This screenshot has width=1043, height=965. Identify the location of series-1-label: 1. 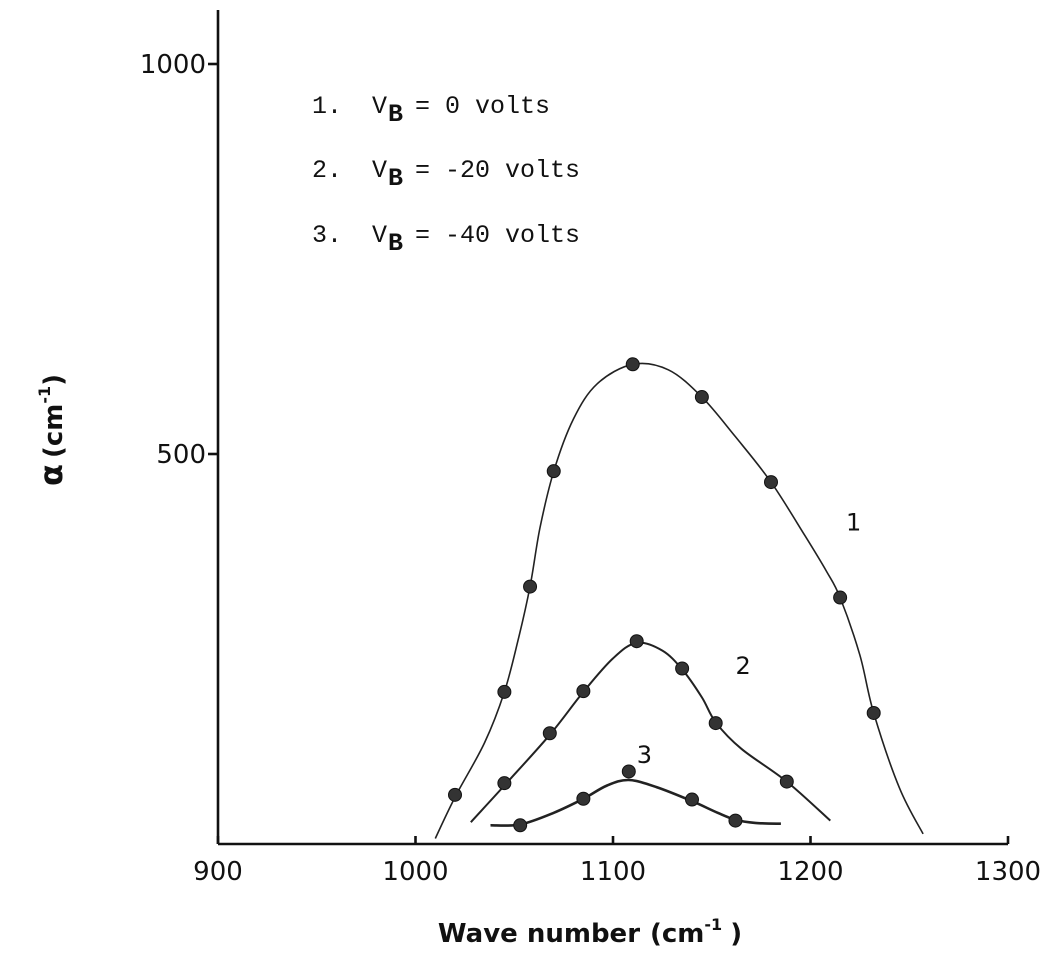
(853, 522).